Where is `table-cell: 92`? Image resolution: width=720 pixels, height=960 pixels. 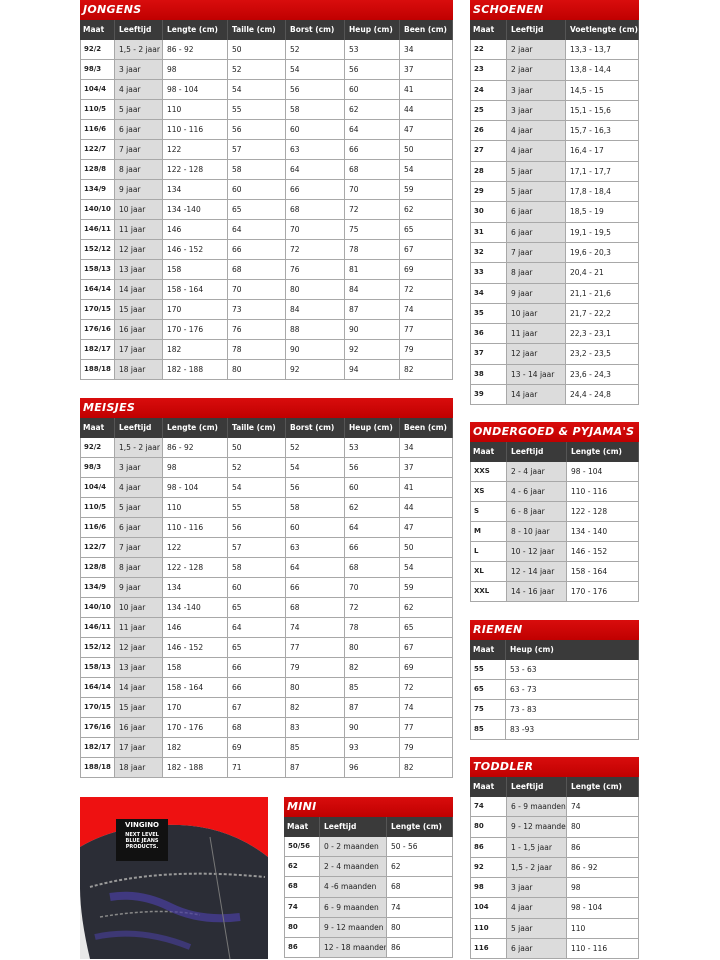 table-cell: 92 is located at coordinates (315, 369).